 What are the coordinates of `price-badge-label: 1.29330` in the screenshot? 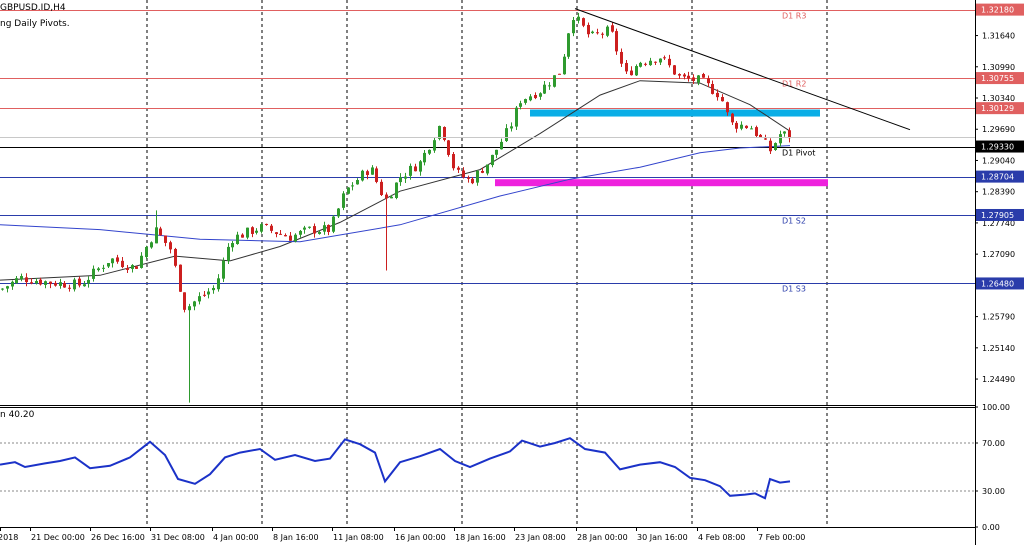 It's located at (997, 147).